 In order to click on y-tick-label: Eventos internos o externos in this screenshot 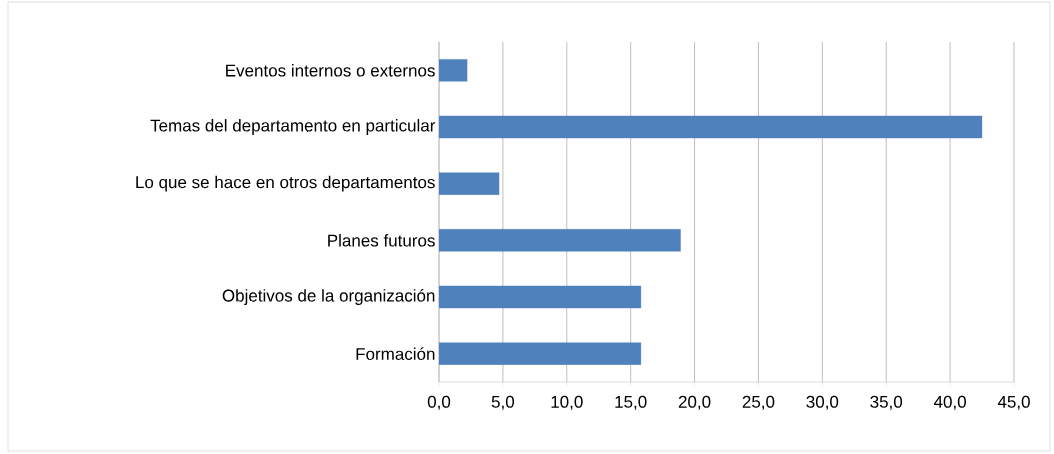, I will do `click(330, 70)`.